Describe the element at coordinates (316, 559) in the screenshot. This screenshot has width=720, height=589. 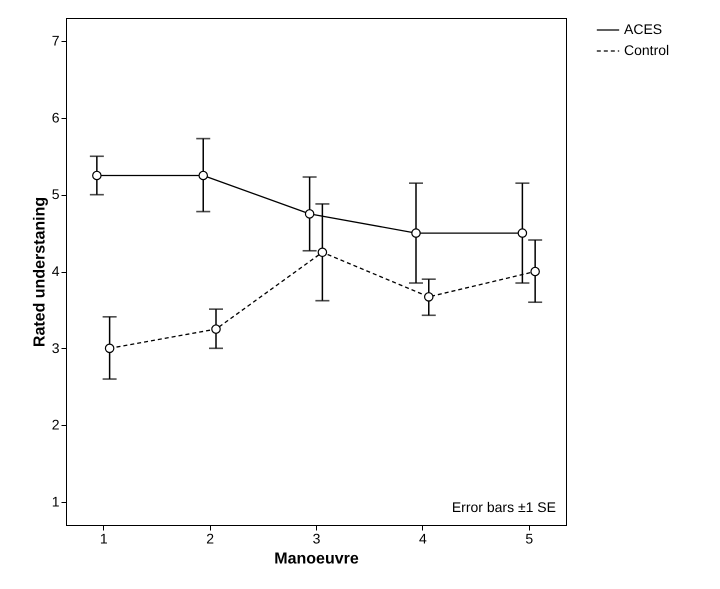
I see `x-axis-title: Manoeuvre` at that location.